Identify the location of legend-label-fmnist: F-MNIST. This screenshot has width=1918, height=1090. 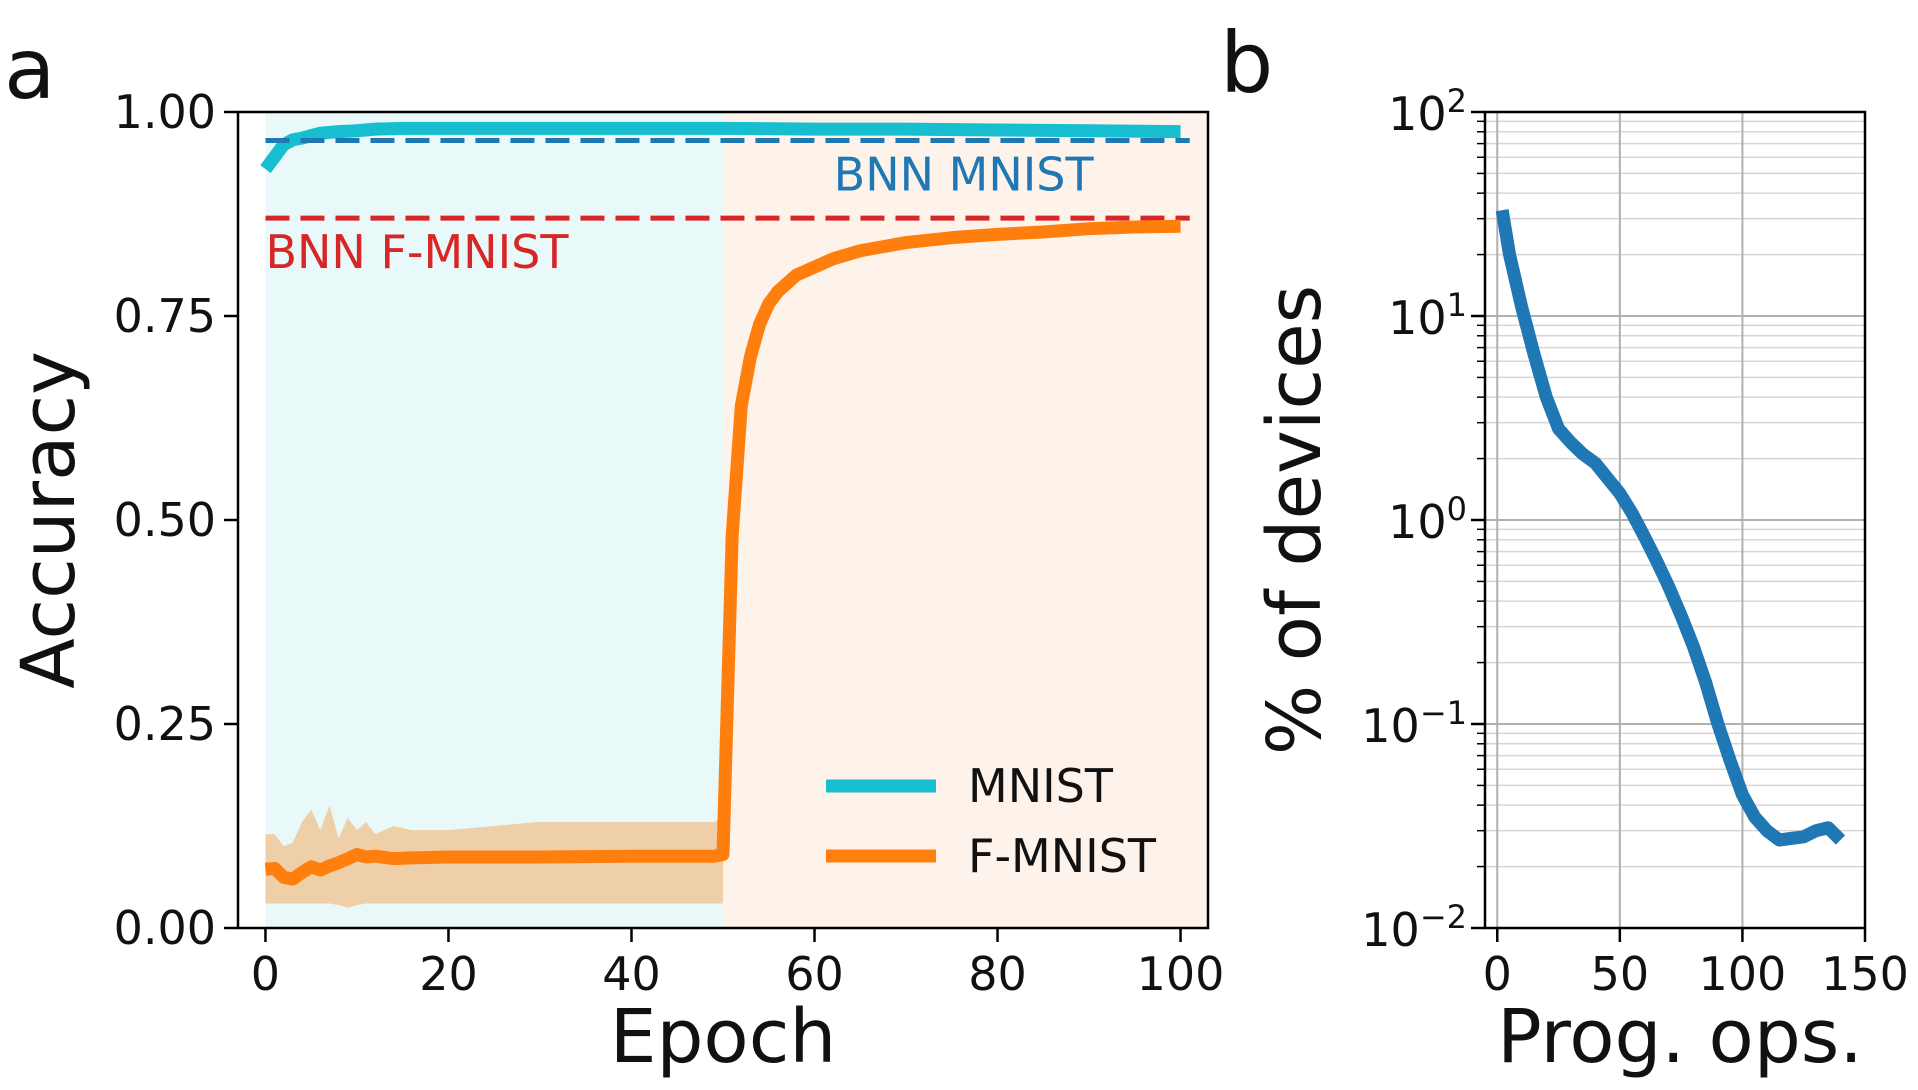
(1062, 856).